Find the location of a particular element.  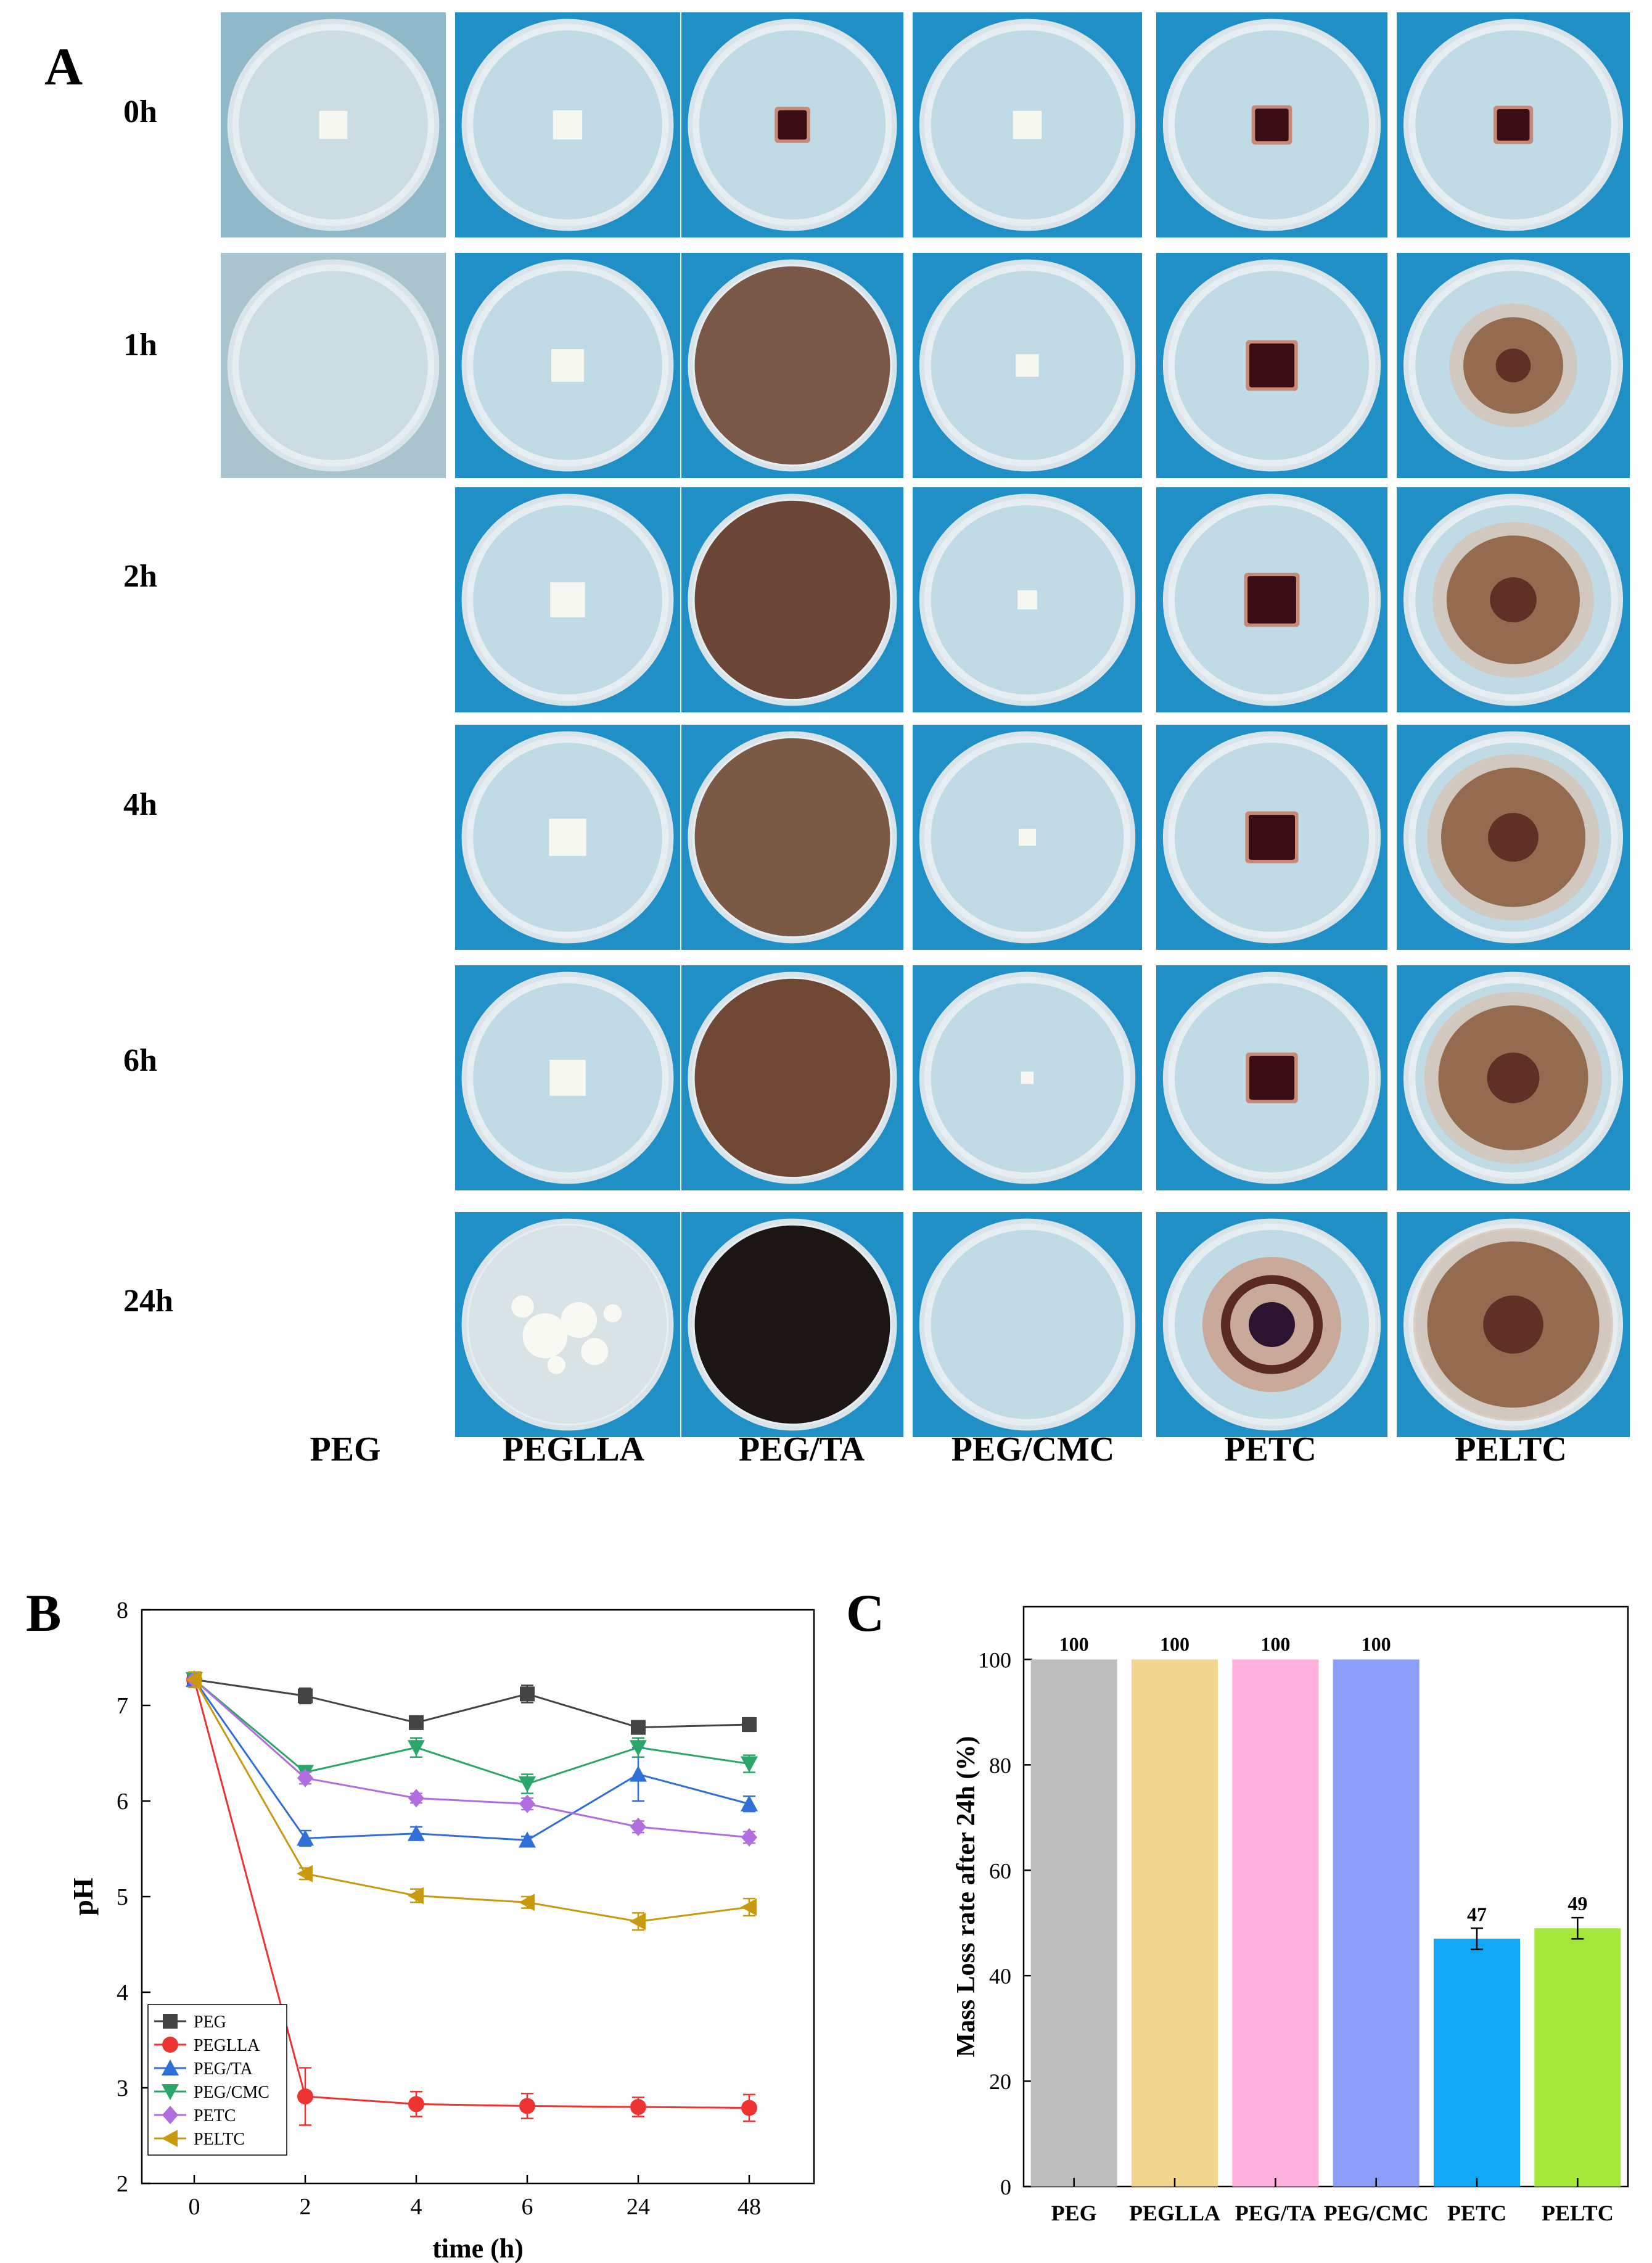

x-tick-label: 48 is located at coordinates (749, 2207).